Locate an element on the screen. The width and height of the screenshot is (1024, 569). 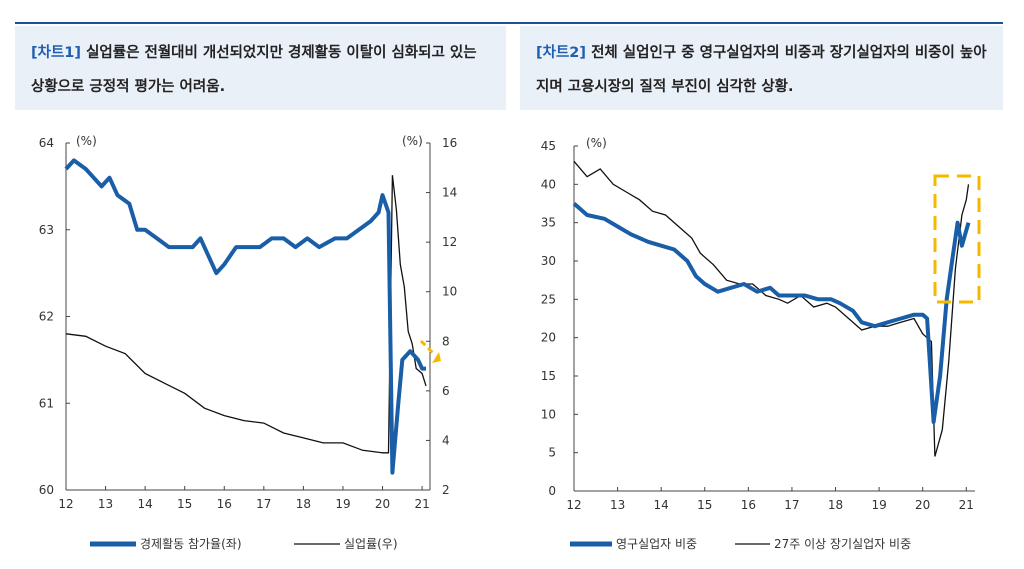
chart2-x-tick-label: 21 is located at coordinates (966, 505).